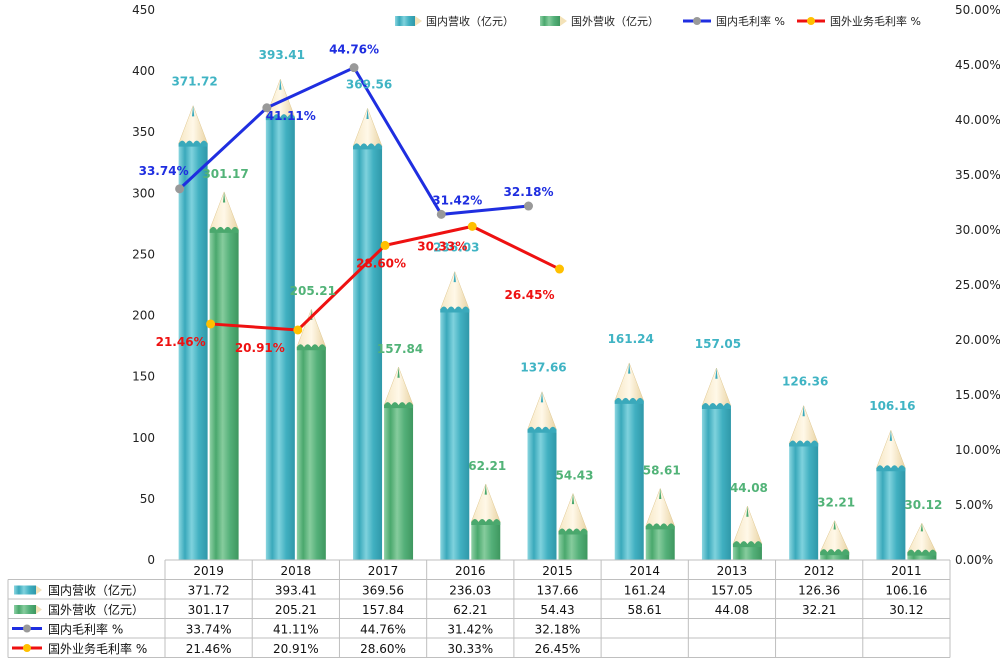  Describe the element at coordinates (267, 108) in the screenshot. I see `point-domestic-margin-2018` at that location.